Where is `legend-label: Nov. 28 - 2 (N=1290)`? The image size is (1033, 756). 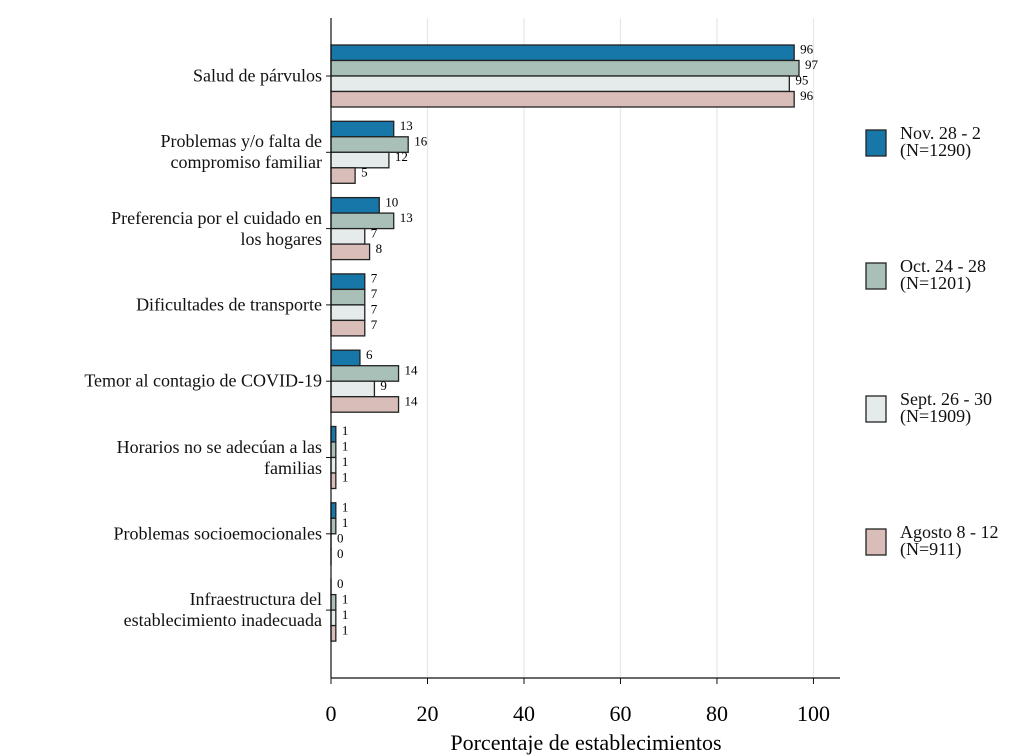
legend-label: Nov. 28 - 2 (N=1290) is located at coordinates (940, 141).